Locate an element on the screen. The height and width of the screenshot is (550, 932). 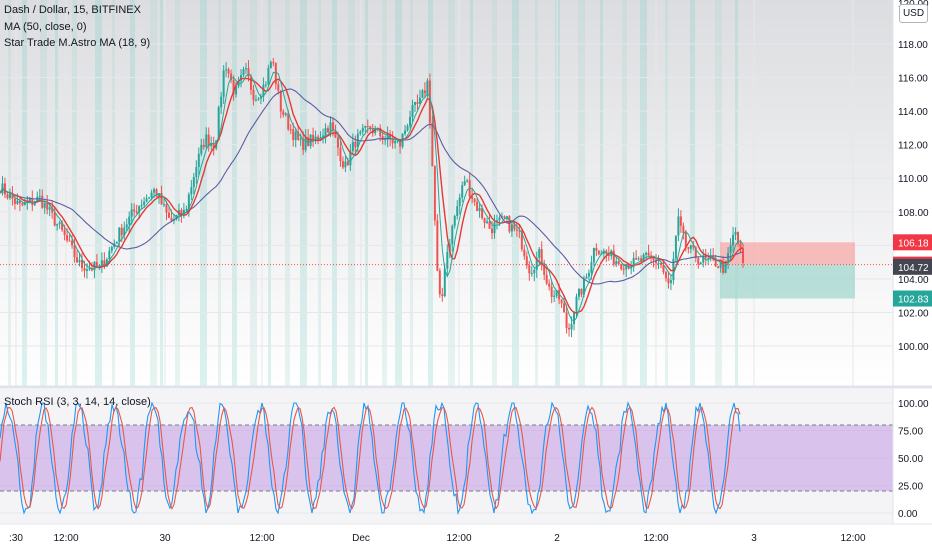
symbol-legend: Dash / Dollar, 15, BITFINEX is located at coordinates (72, 10).